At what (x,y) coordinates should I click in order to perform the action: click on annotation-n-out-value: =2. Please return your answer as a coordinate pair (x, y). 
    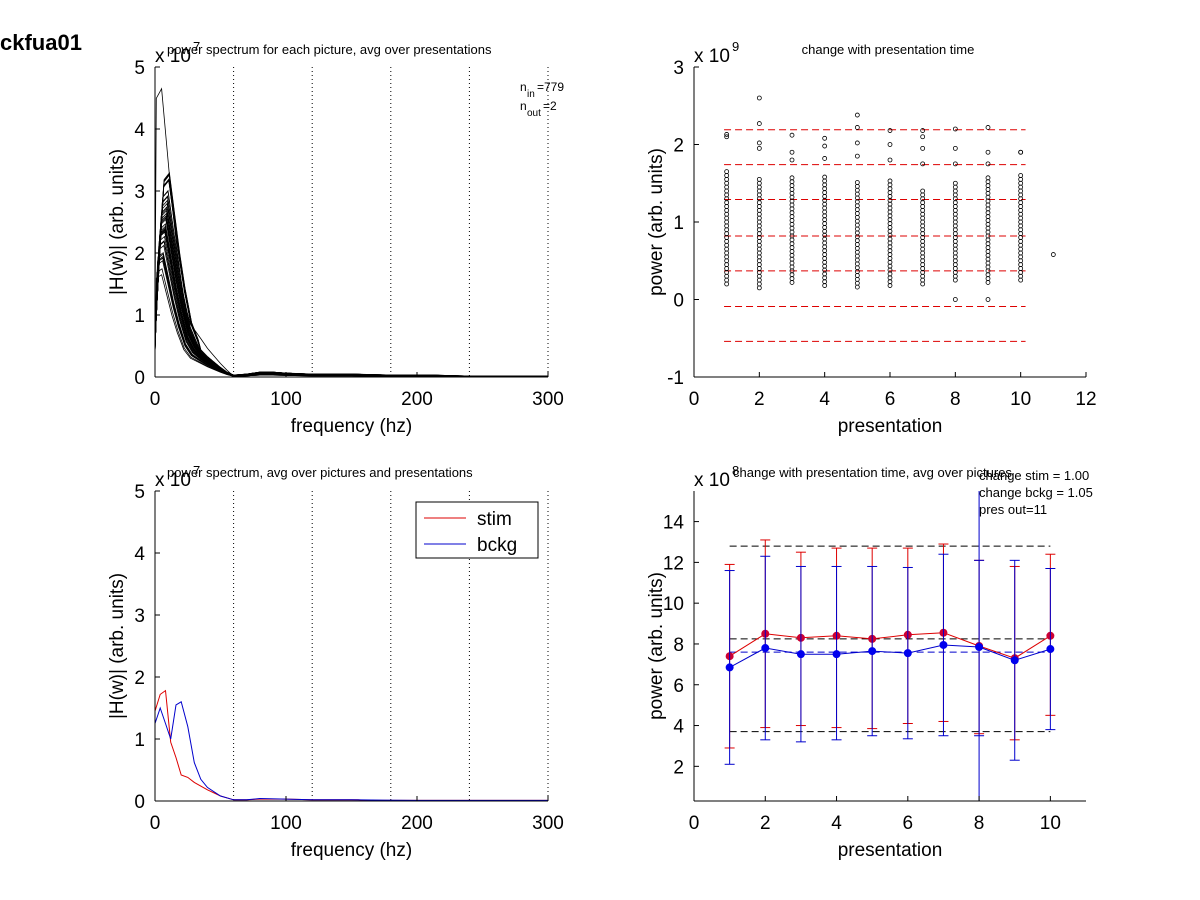
    Looking at the image, I should click on (550, 106).